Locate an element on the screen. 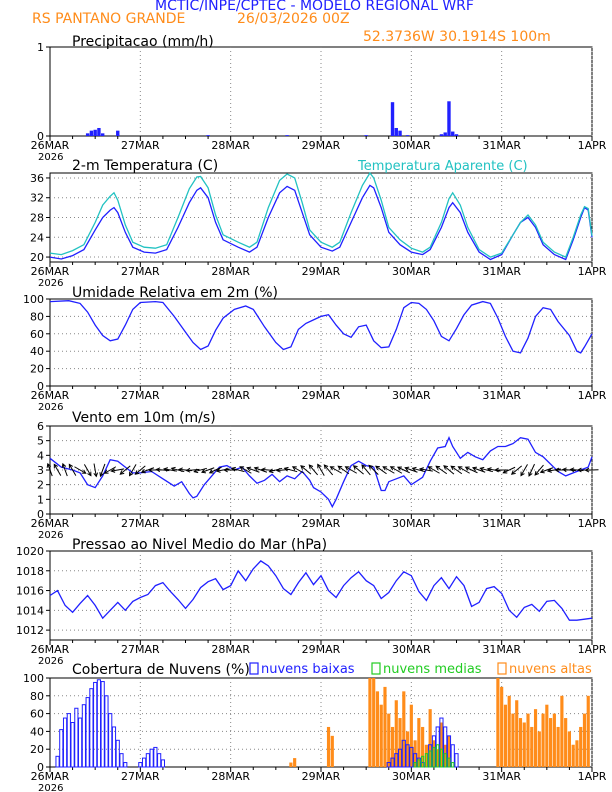 The height and width of the screenshot is (792, 612). x-day-label: 30MAR is located at coordinates (411, 649).